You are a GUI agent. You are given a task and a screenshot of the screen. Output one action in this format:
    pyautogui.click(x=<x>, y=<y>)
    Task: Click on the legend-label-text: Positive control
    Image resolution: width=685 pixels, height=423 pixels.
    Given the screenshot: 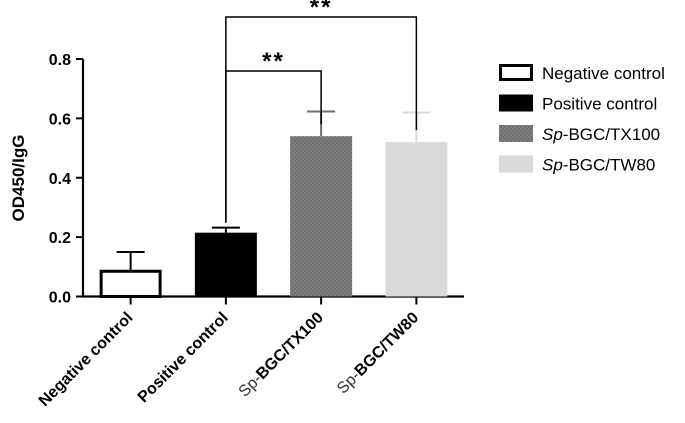 What is the action you would take?
    pyautogui.click(x=599, y=104)
    